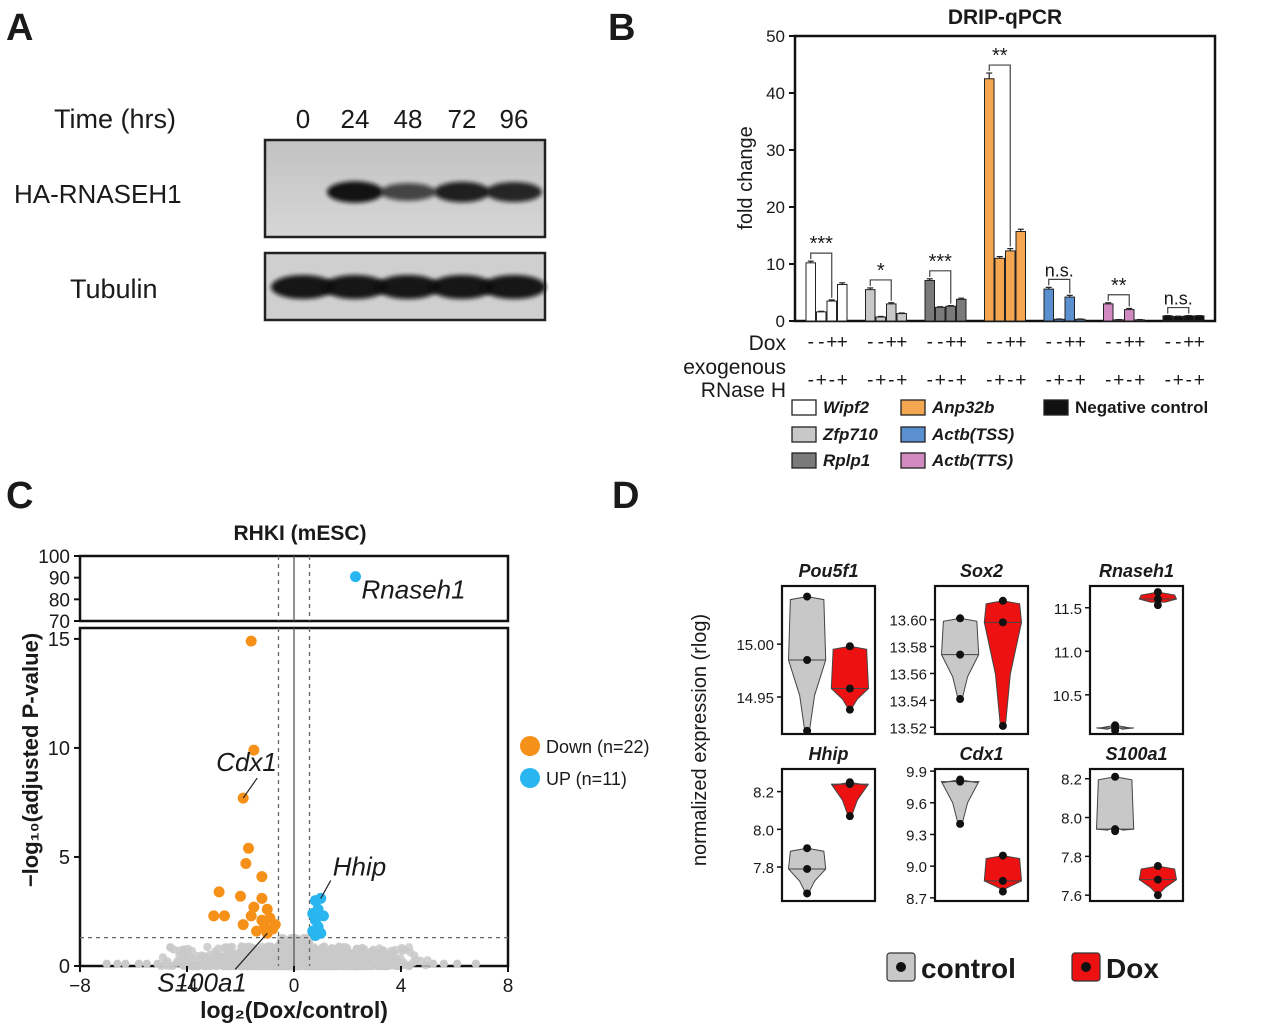 The image size is (1280, 1032). I want to click on panel-letter-c: C, so click(19, 496).